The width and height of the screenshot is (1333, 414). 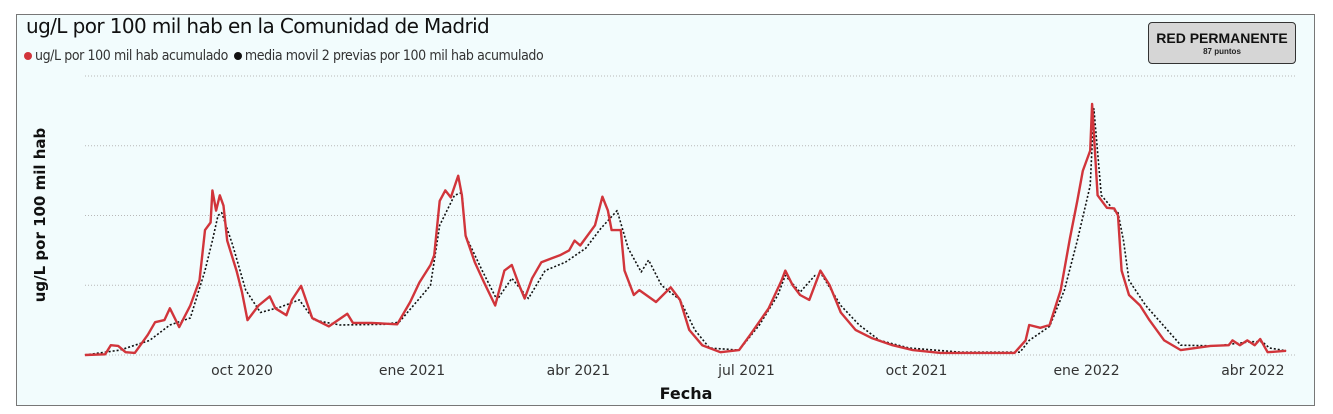 I want to click on x-tick-label: oct 2020, so click(x=242, y=371).